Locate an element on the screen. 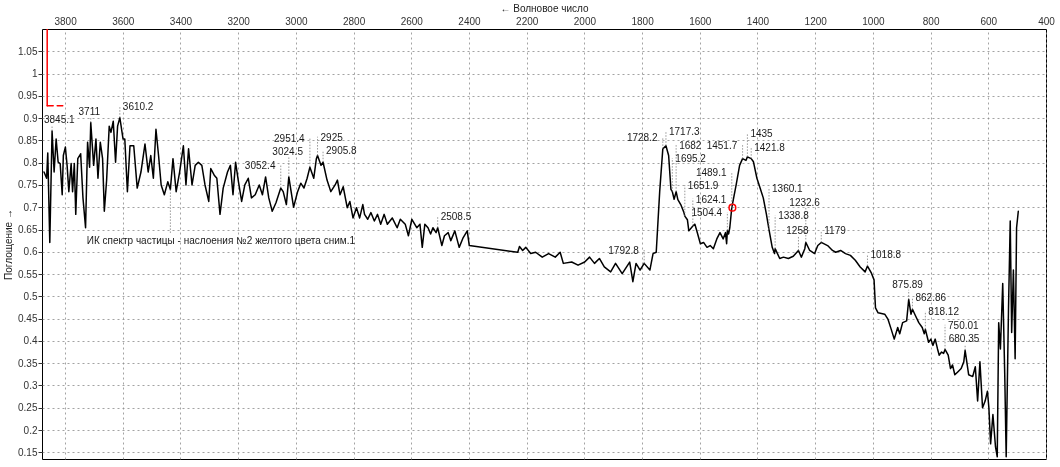 The height and width of the screenshot is (467, 1060). x-tick-label: 2800 is located at coordinates (354, 21).